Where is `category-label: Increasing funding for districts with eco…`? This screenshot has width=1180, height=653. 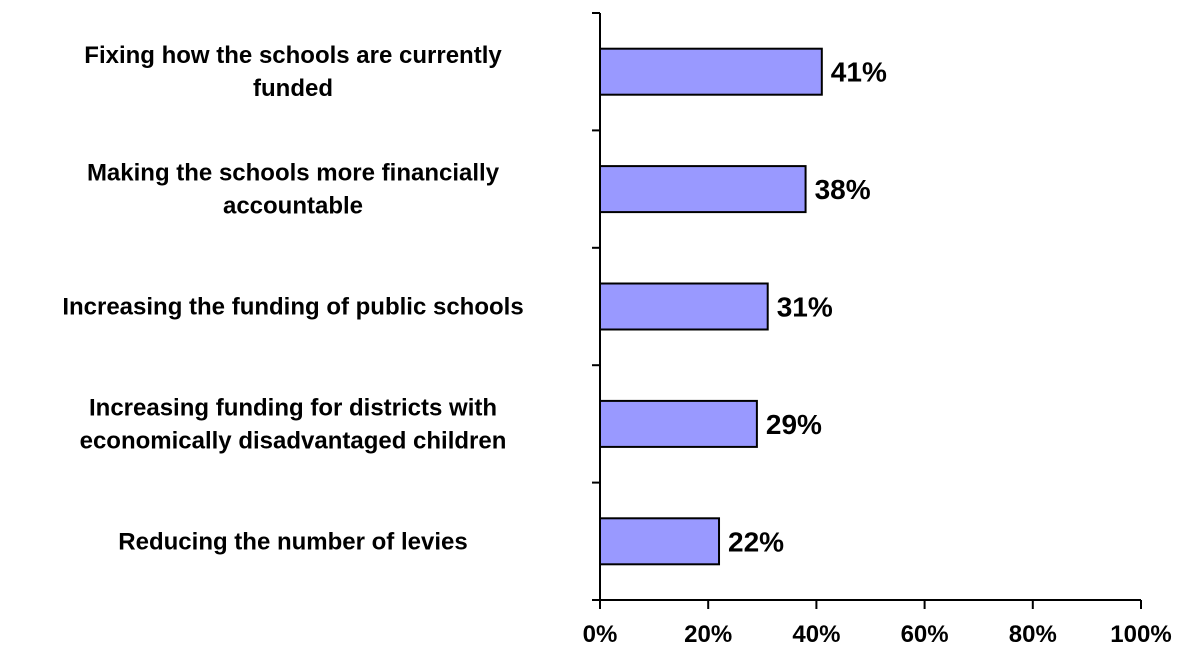
category-label: Increasing funding for districts with eco… is located at coordinates (293, 424).